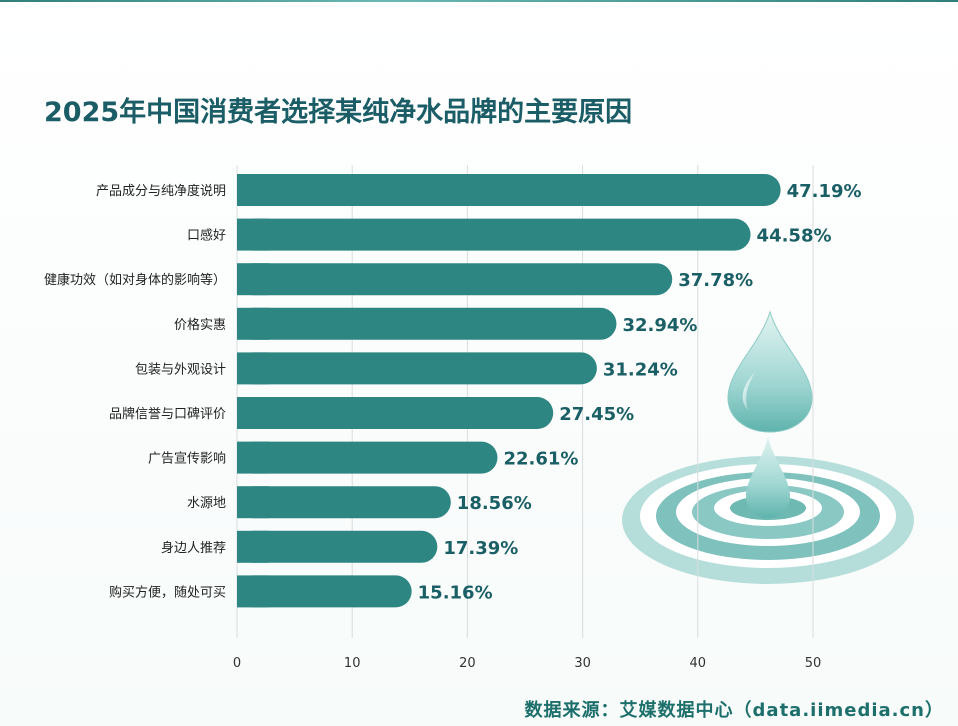  I want to click on value-label: 31.24%, so click(640, 369).